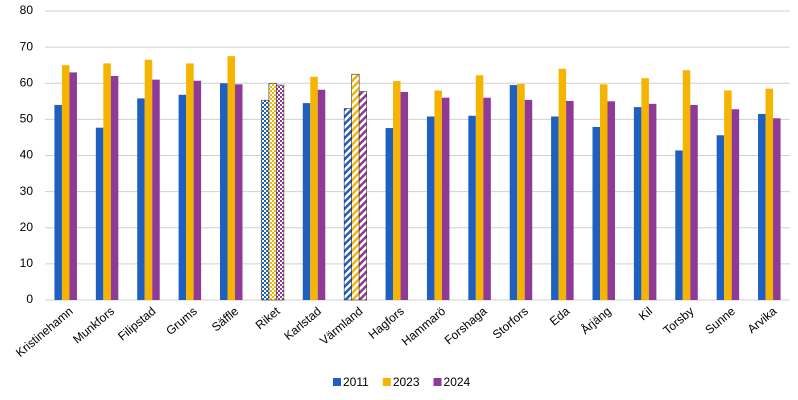  I want to click on x-tick-label: Storfors, so click(510, 323).